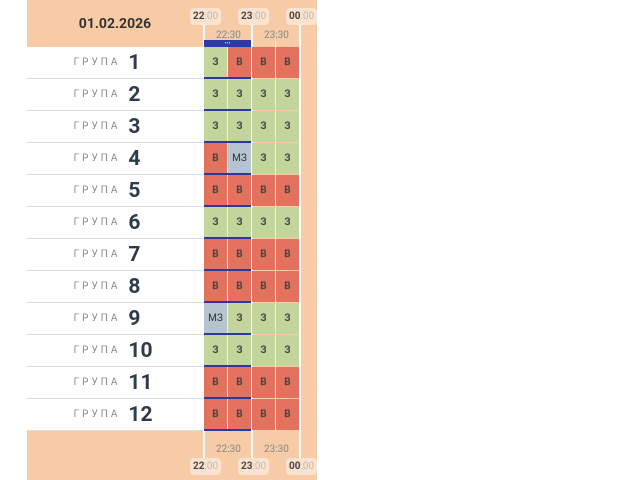 The image size is (640, 480). Describe the element at coordinates (254, 466) in the screenshot. I see `hour-label: 23:00` at that location.